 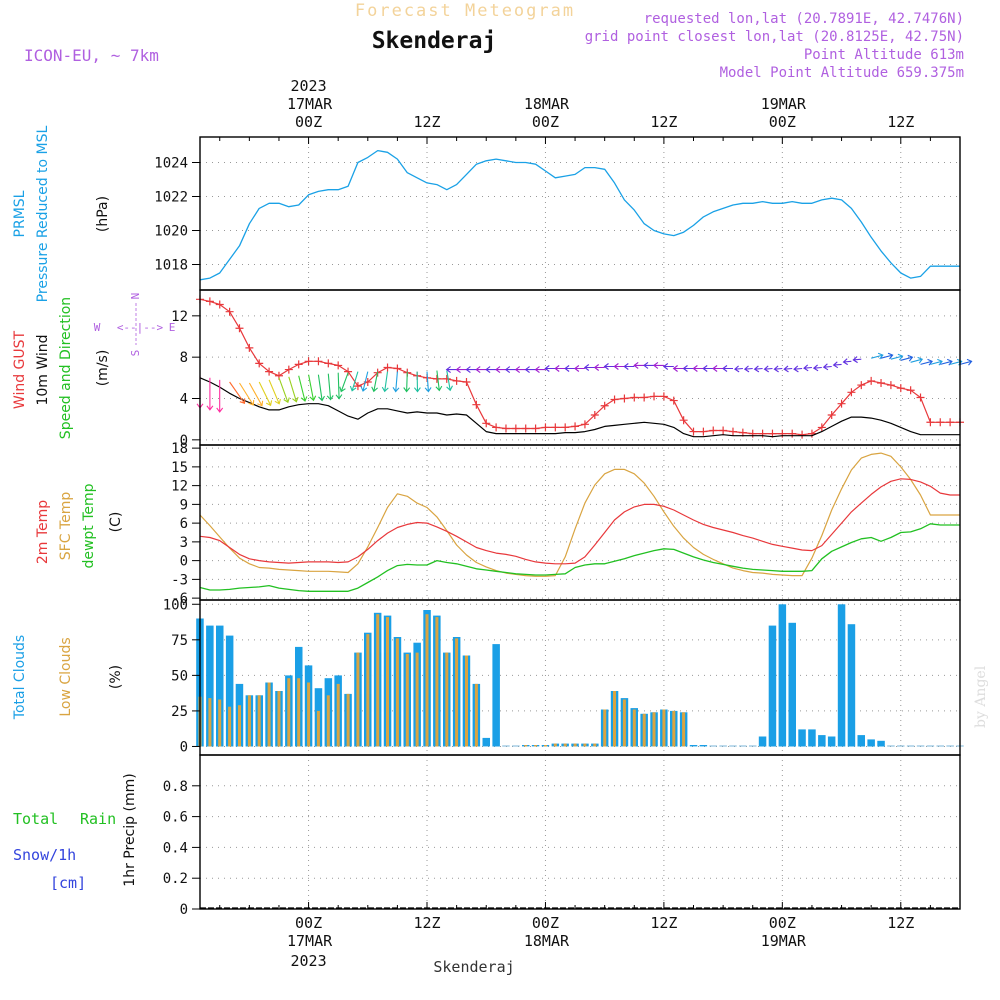 What do you see at coordinates (44, 855) in the screenshot?
I see `snow-label: Snow/1h` at bounding box center [44, 855].